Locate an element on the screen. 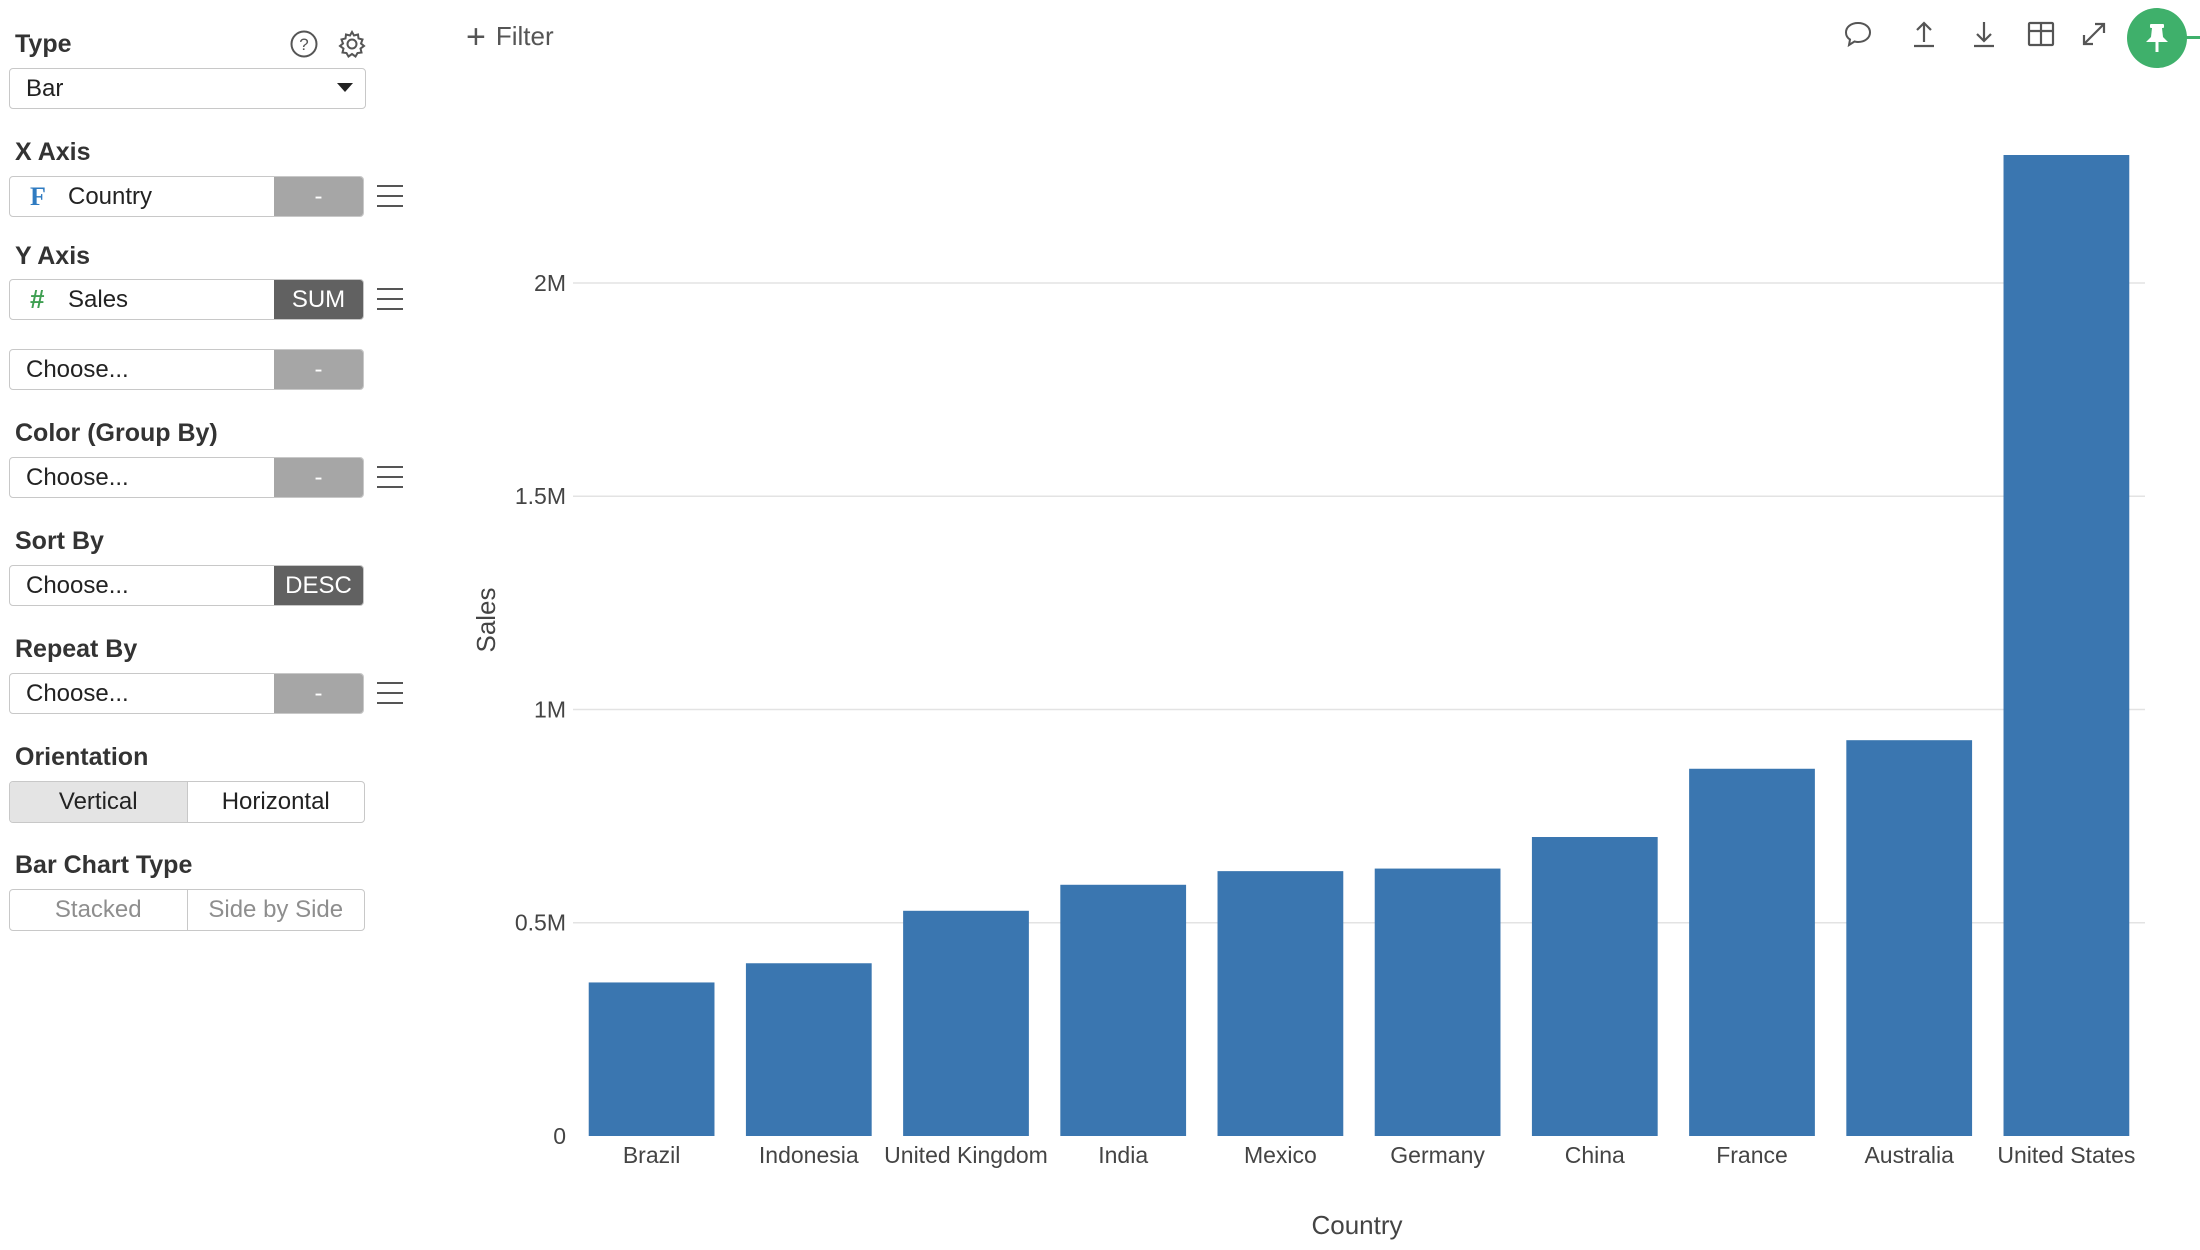 The width and height of the screenshot is (2200, 1250). bar-india is located at coordinates (1123, 1010).